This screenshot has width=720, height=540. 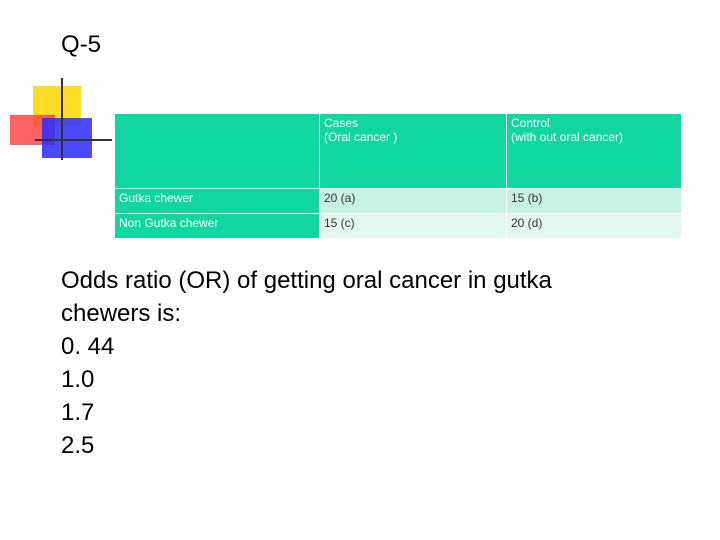 I want to click on table-cell: Non Gutka chewer, so click(x=217, y=226).